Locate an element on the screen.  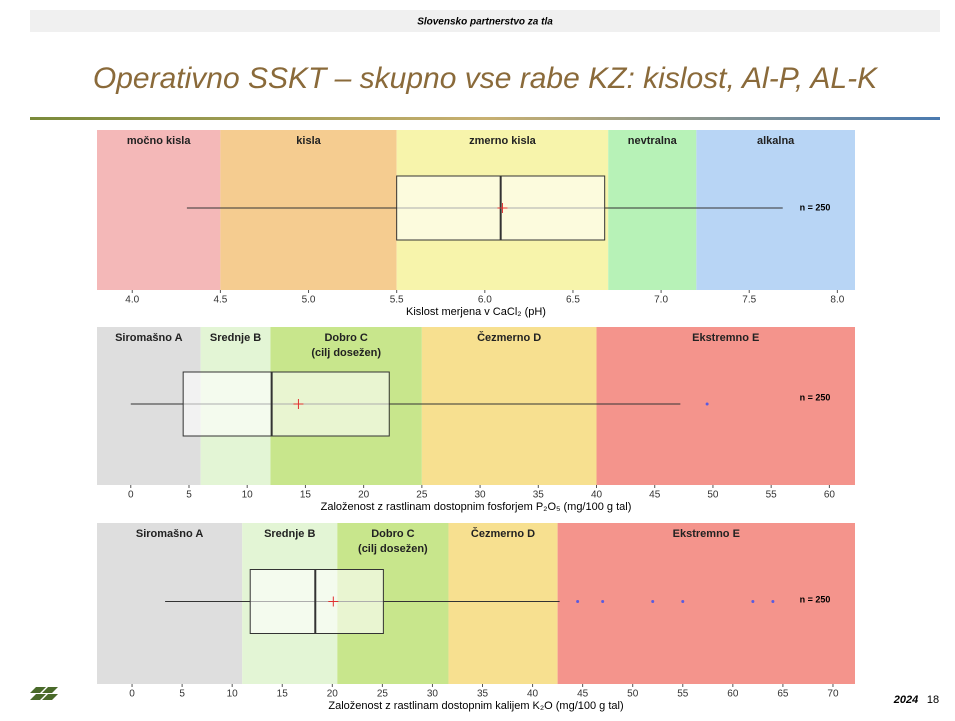
x-tick-label: 8.0 is located at coordinates (837, 300).